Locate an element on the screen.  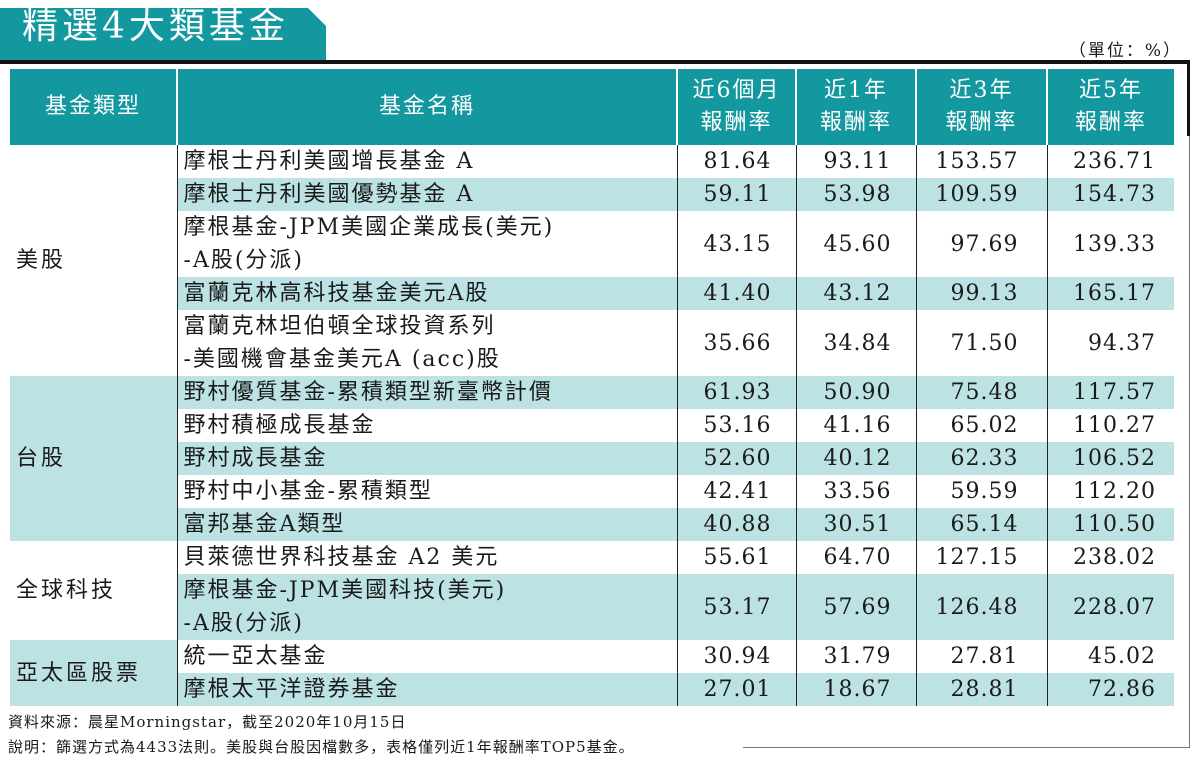
return-5y-cell: 139.33 is located at coordinates (1110, 244).